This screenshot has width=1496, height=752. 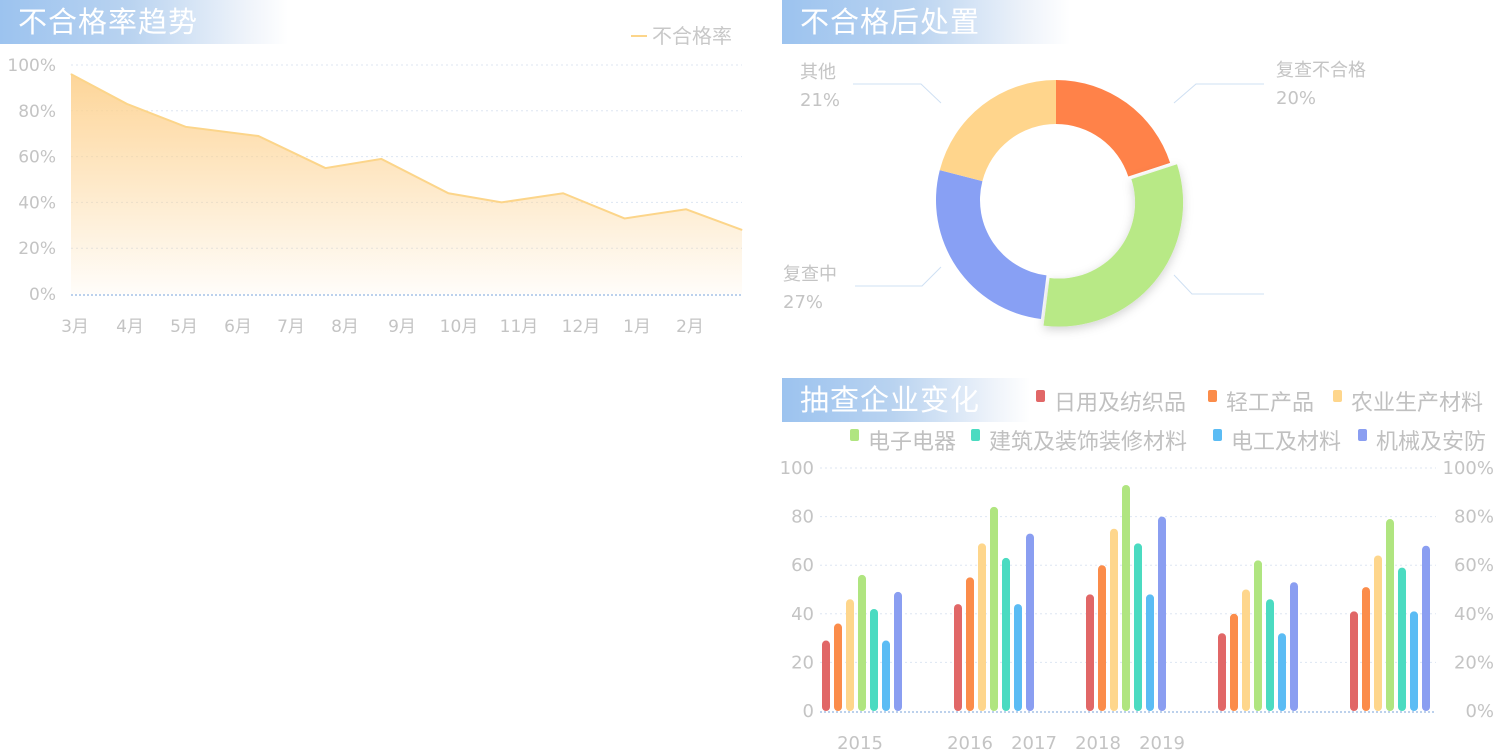 I want to click on trend-x-tick-label: 4月, so click(x=130, y=327).